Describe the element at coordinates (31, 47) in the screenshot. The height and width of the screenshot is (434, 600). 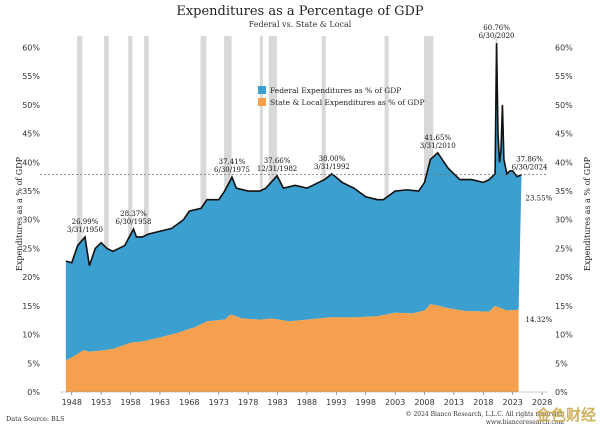
I see `y-tick-left-12: 60%` at that location.